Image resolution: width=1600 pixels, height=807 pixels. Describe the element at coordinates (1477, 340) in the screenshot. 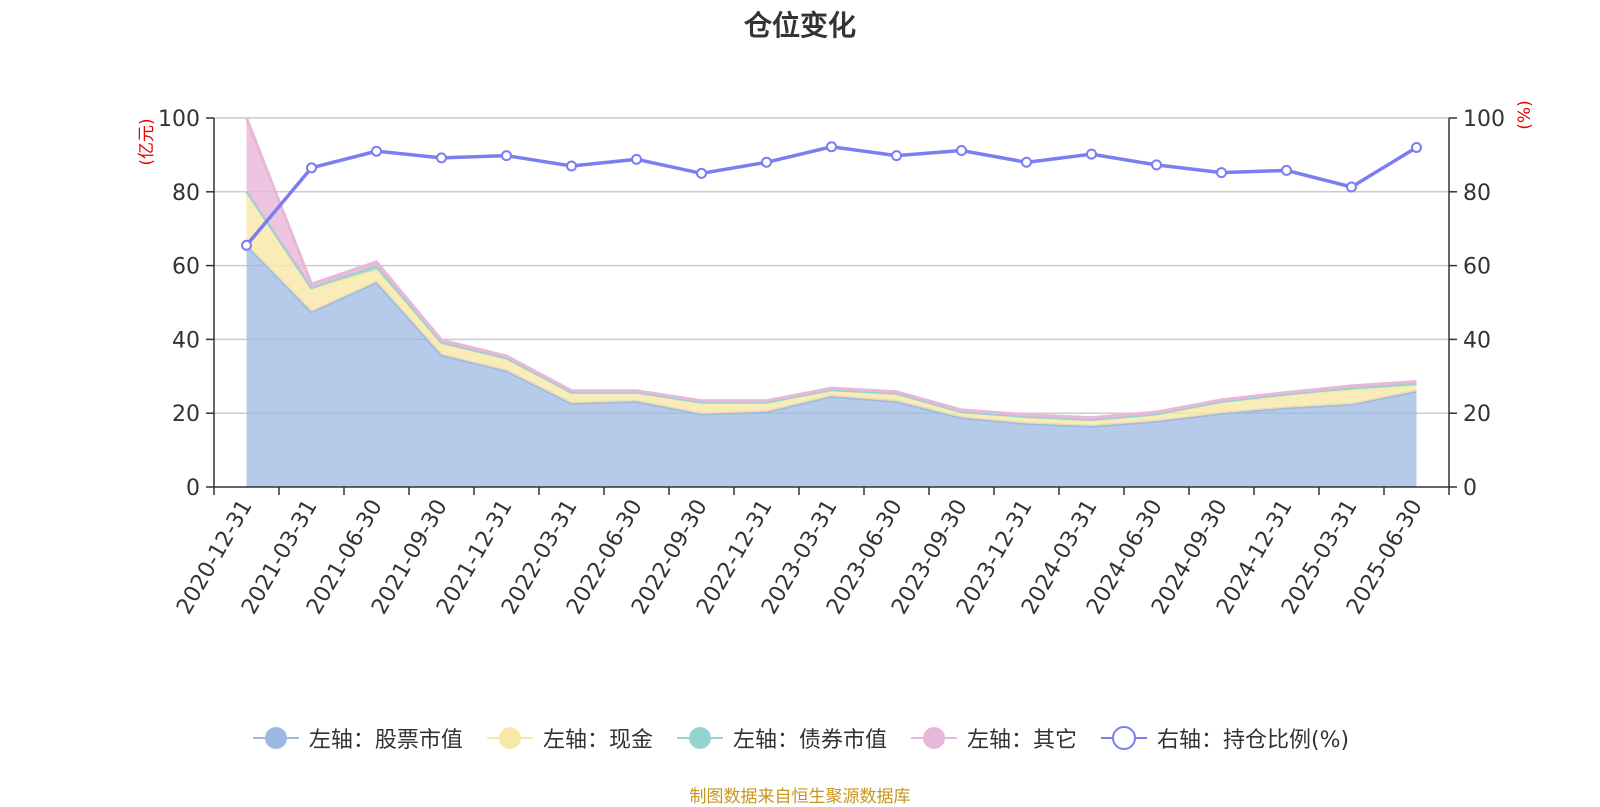

I see `right-tick-label: 40` at that location.